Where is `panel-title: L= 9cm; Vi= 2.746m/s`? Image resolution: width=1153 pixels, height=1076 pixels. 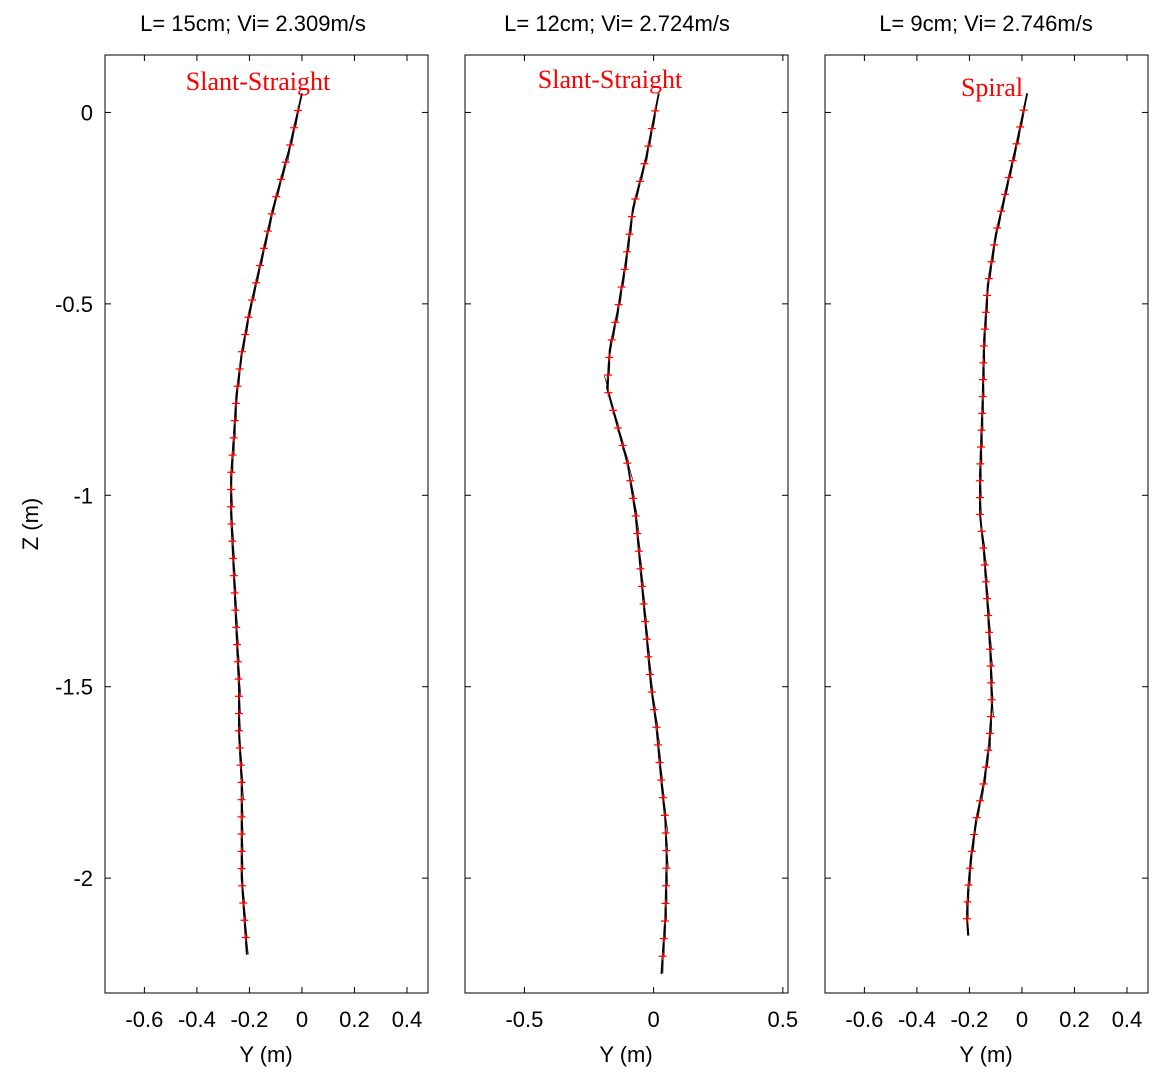 panel-title: L= 9cm; Vi= 2.746m/s is located at coordinates (986, 23).